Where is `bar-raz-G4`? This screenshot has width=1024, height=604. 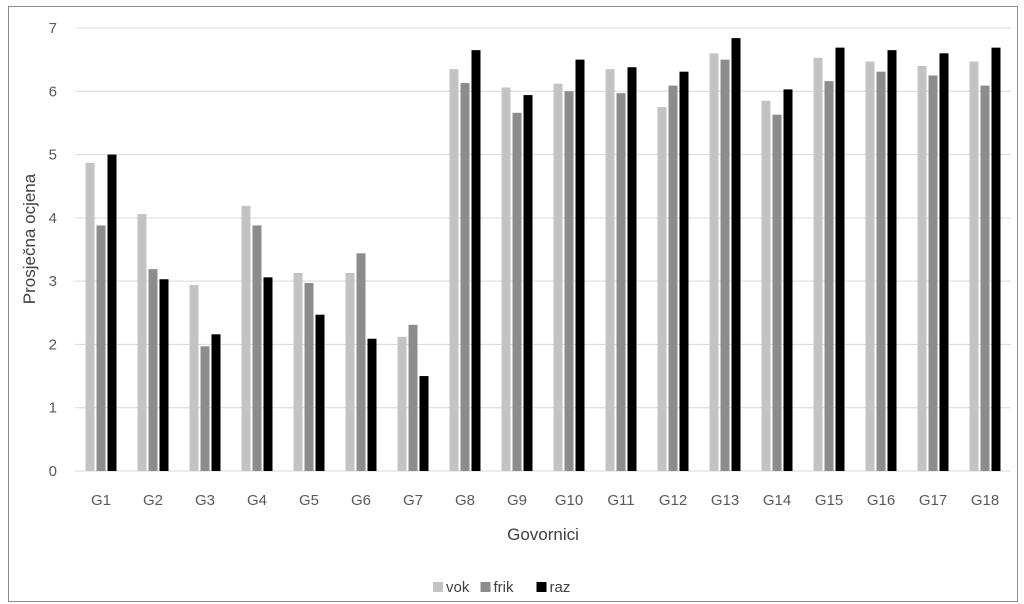 bar-raz-G4 is located at coordinates (268, 374).